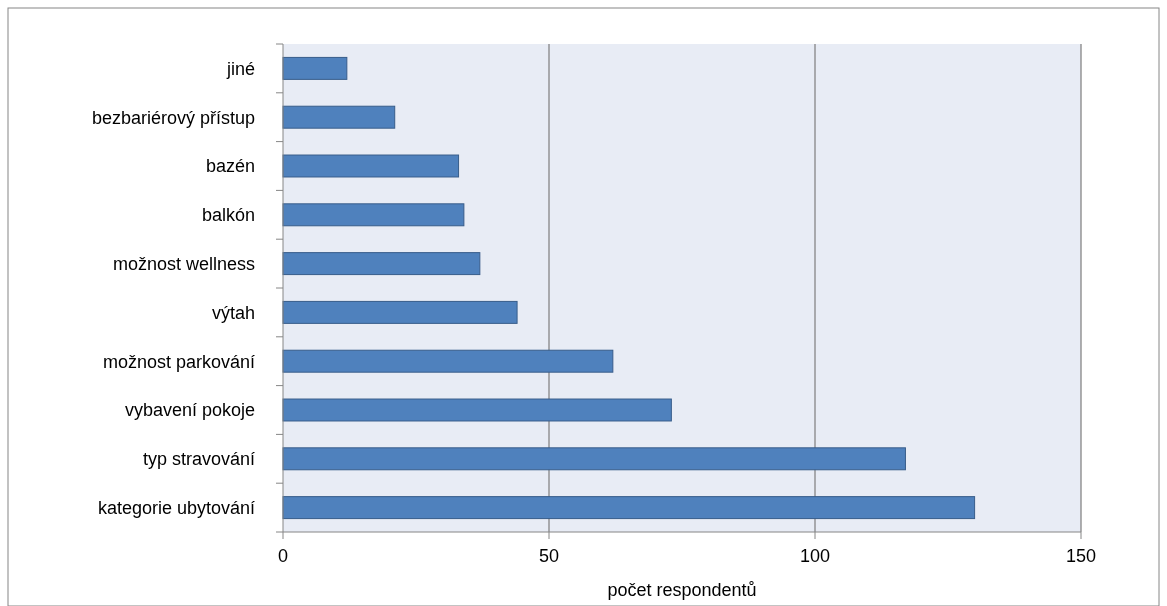 The image size is (1167, 606). I want to click on y-tick-label: výtah, so click(233, 312).